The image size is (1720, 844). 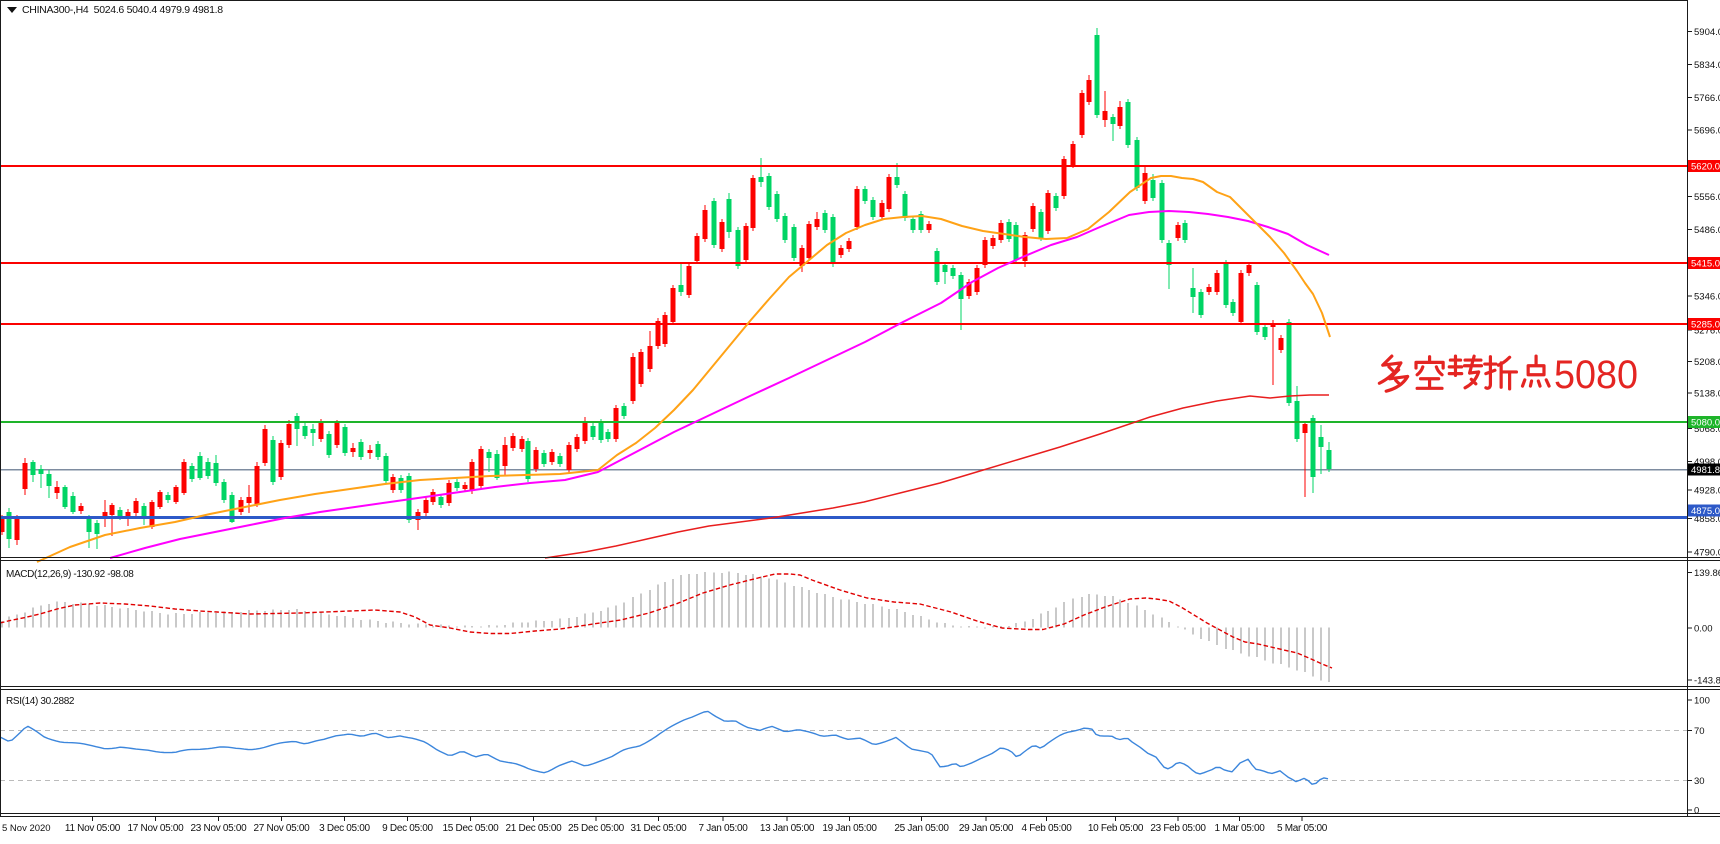 I want to click on svg-text: 5486.0, so click(x=1707, y=230).